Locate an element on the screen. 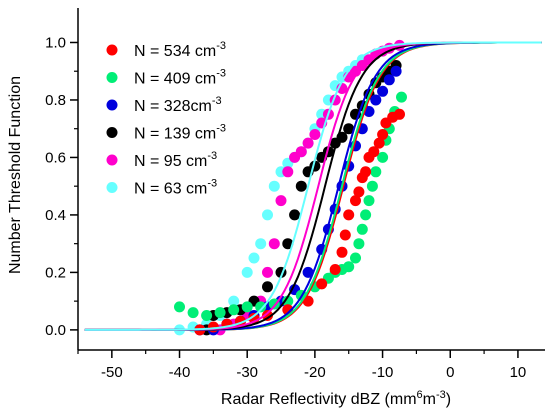 The width and height of the screenshot is (551, 415). y-axis-label: Number Threshold Function is located at coordinates (15, 175).